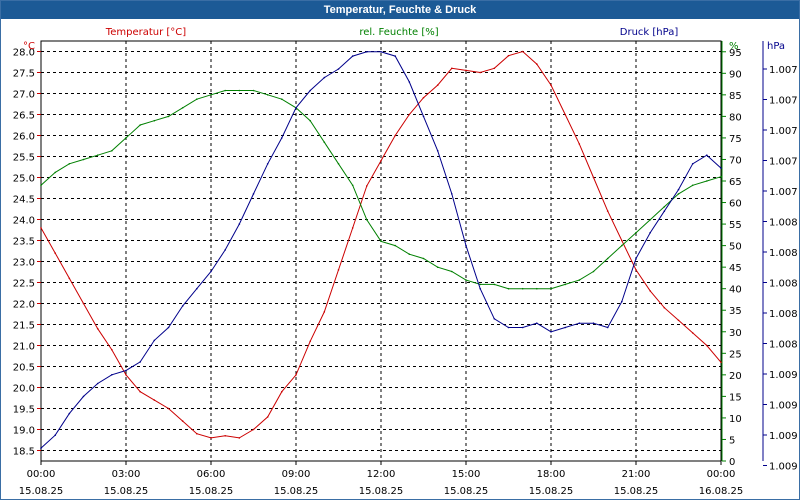  Describe the element at coordinates (24, 116) in the screenshot. I see `temp-tick-label: 26.5` at that location.